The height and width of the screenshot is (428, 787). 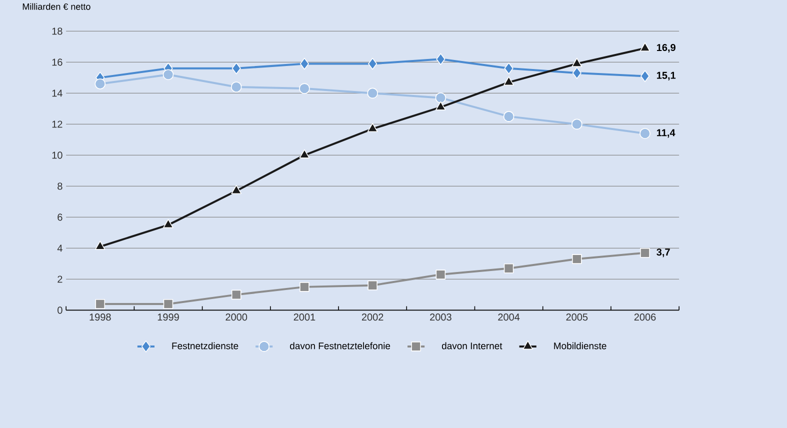 What do you see at coordinates (60, 217) in the screenshot?
I see `y-tick-label: 6` at bounding box center [60, 217].